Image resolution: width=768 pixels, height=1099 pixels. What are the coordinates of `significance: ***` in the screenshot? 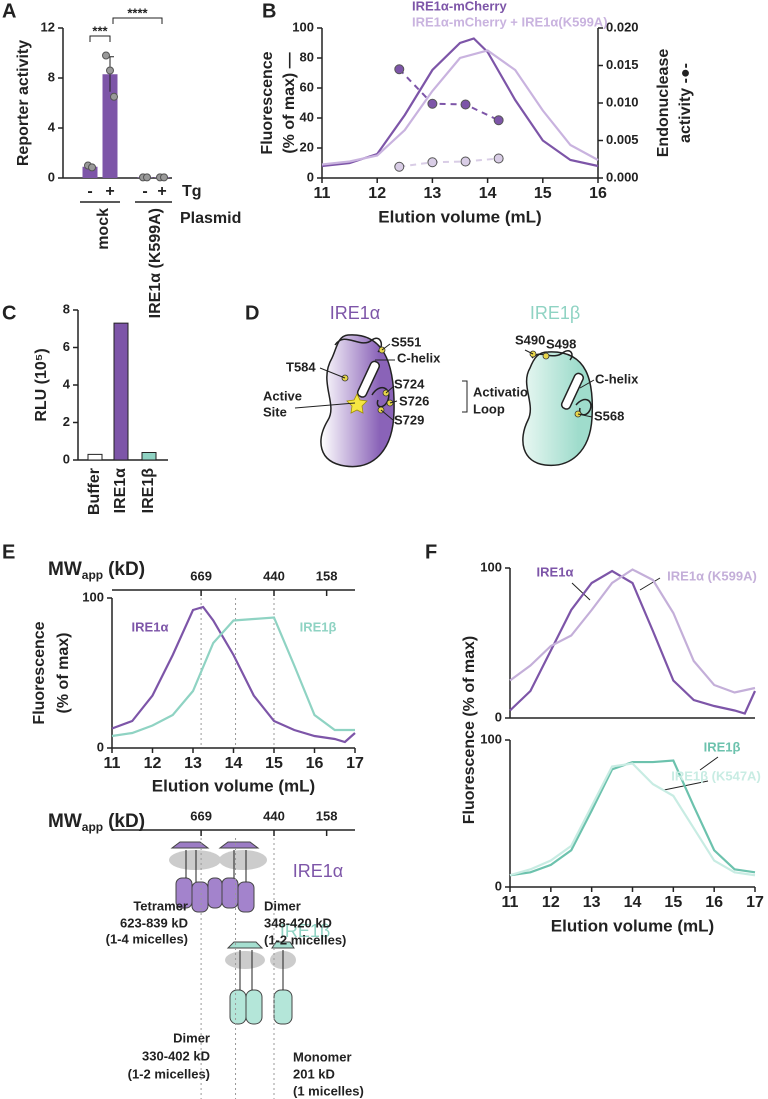 It's located at (100, 30).